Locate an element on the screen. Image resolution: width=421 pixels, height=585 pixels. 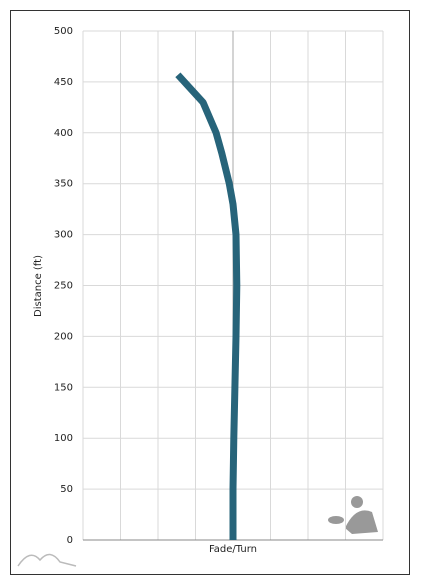
y-tick-label: 450 is located at coordinates (63, 82).